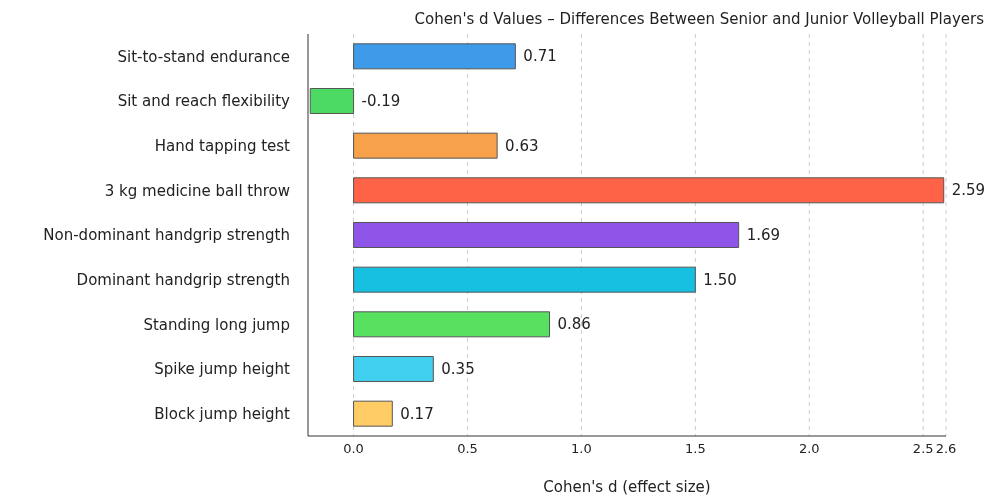 This screenshot has width=1004, height=502. I want to click on chart-title: Cohen's d Values – Differences Between Senior and Junior Volleyball Players, so click(699, 19).